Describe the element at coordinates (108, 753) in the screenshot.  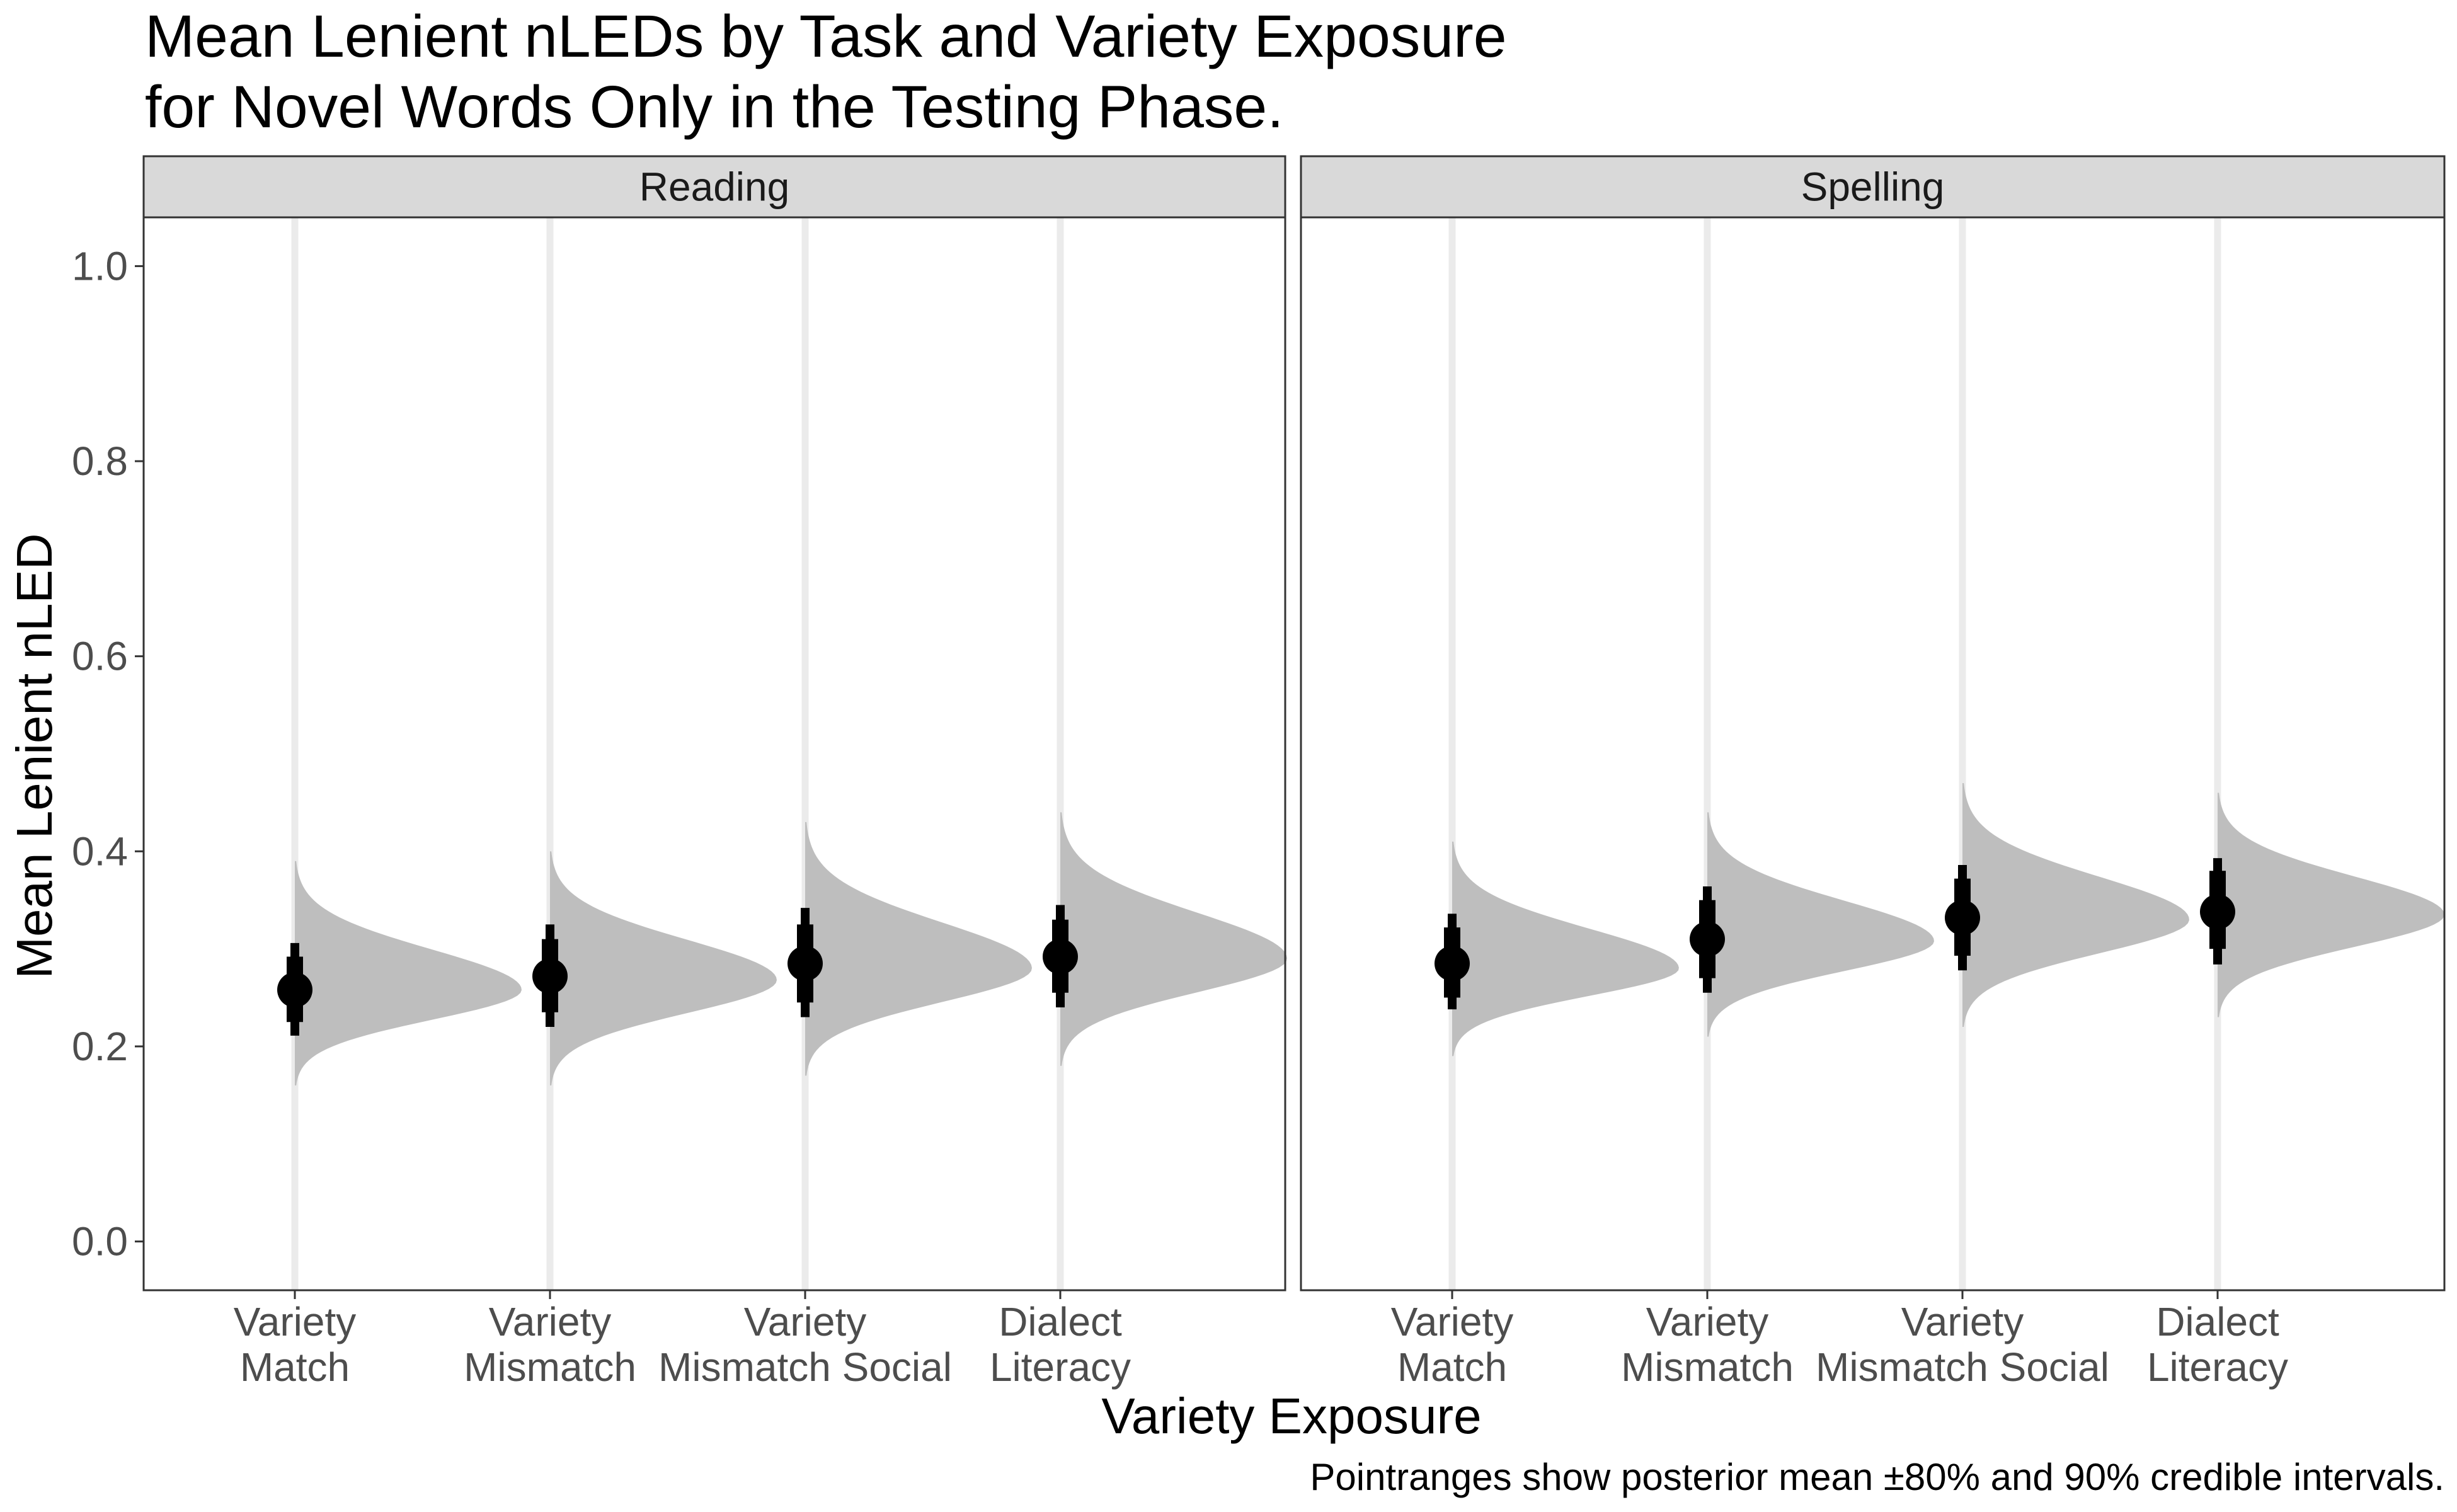
I see `y-axis: 0.0 0.2 0.4 0.6 0.8 1.0` at that location.